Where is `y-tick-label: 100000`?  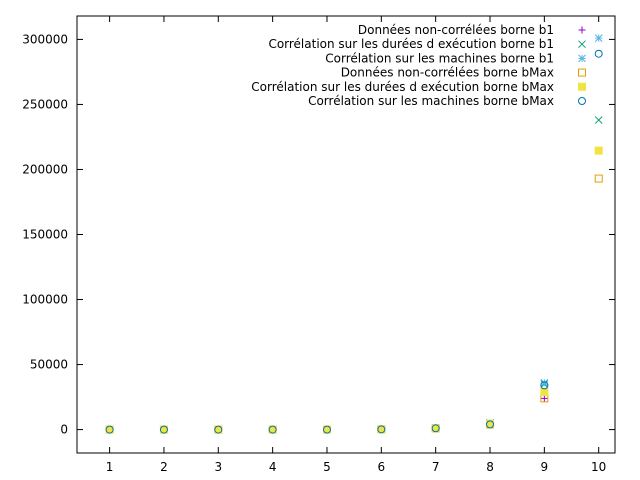 y-tick-label: 100000 is located at coordinates (45, 300).